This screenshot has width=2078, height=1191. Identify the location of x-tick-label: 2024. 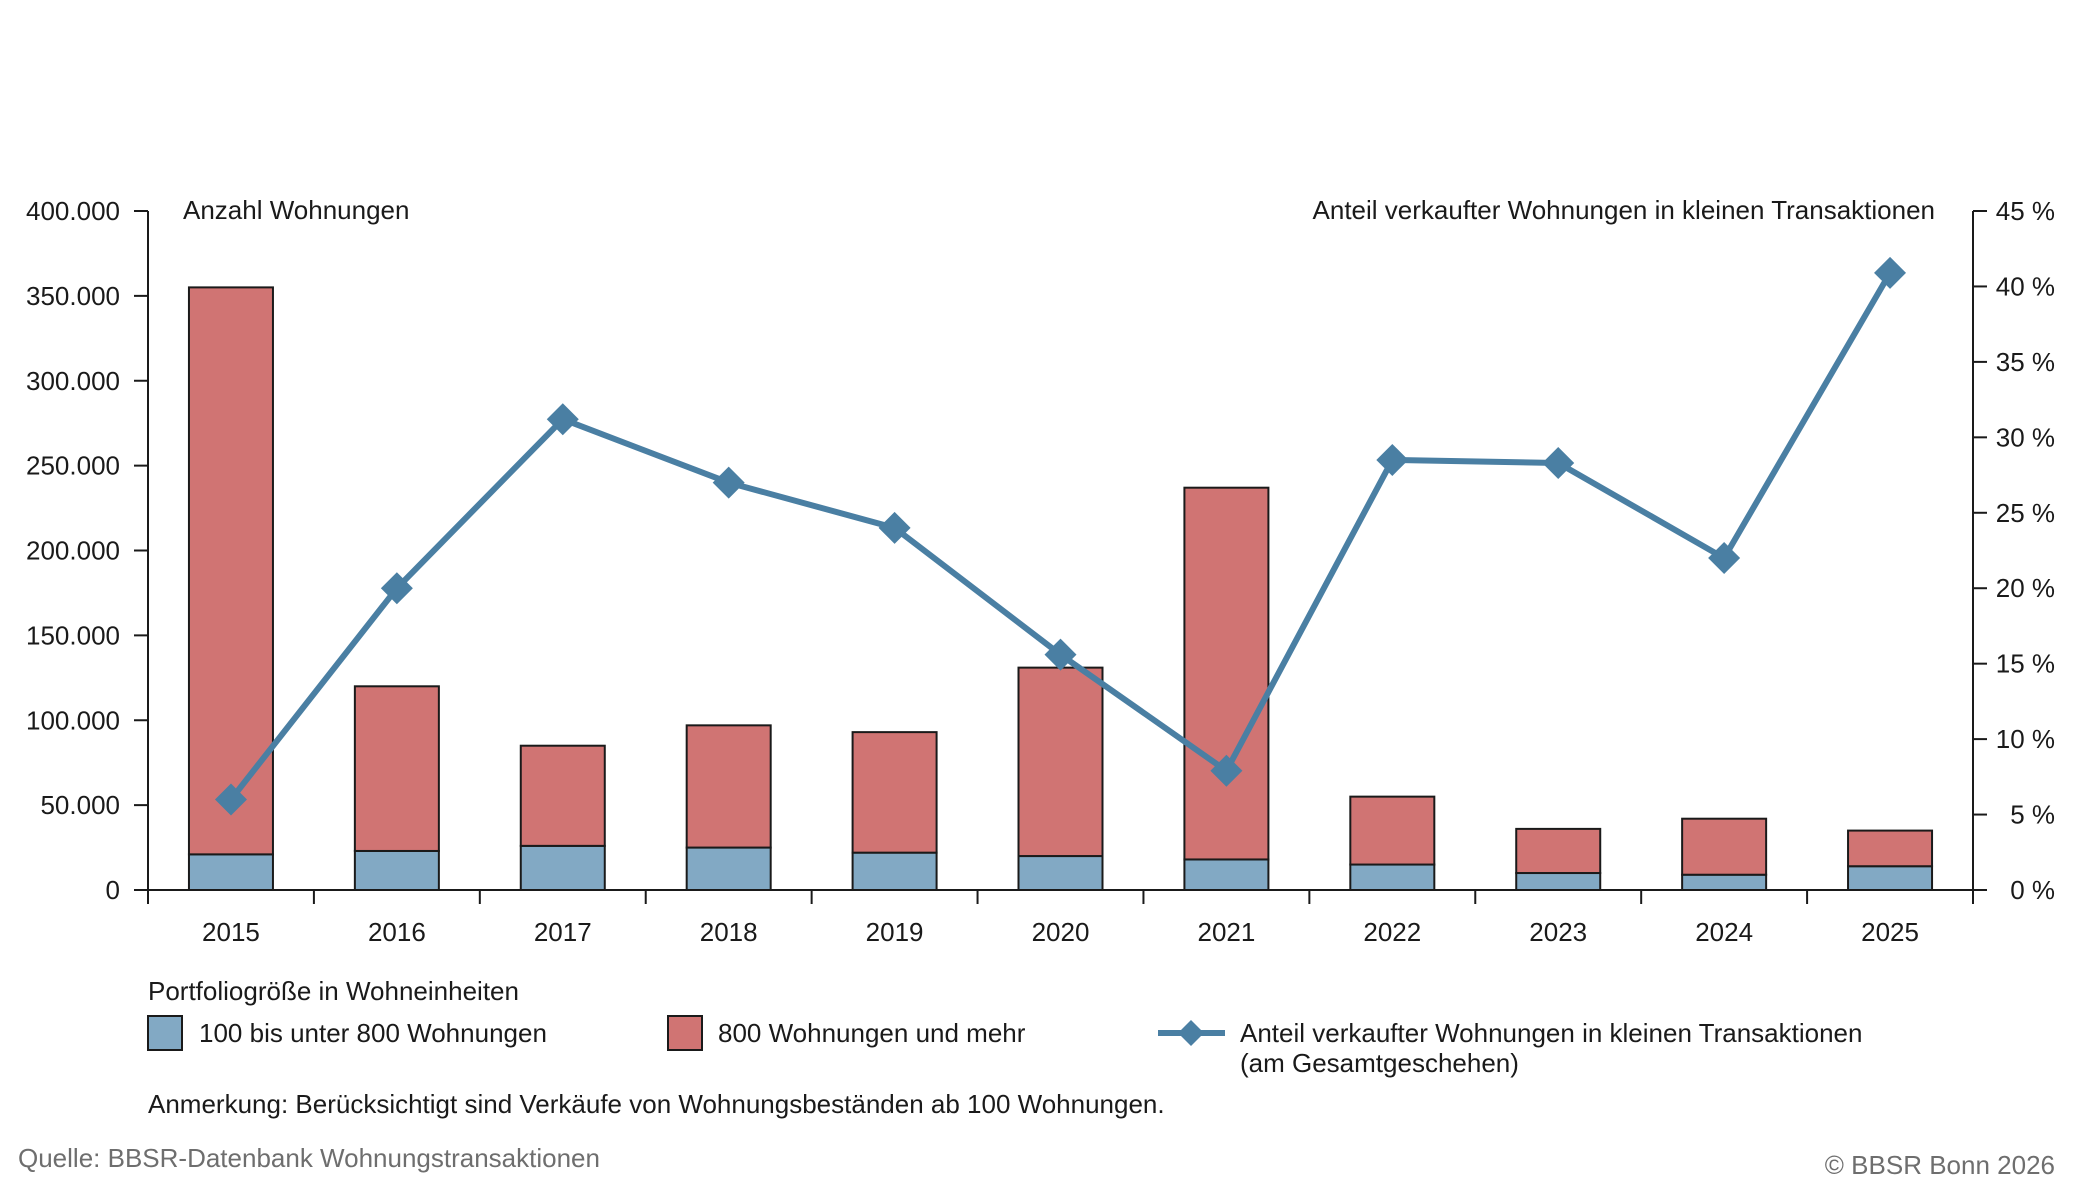
(1724, 932).